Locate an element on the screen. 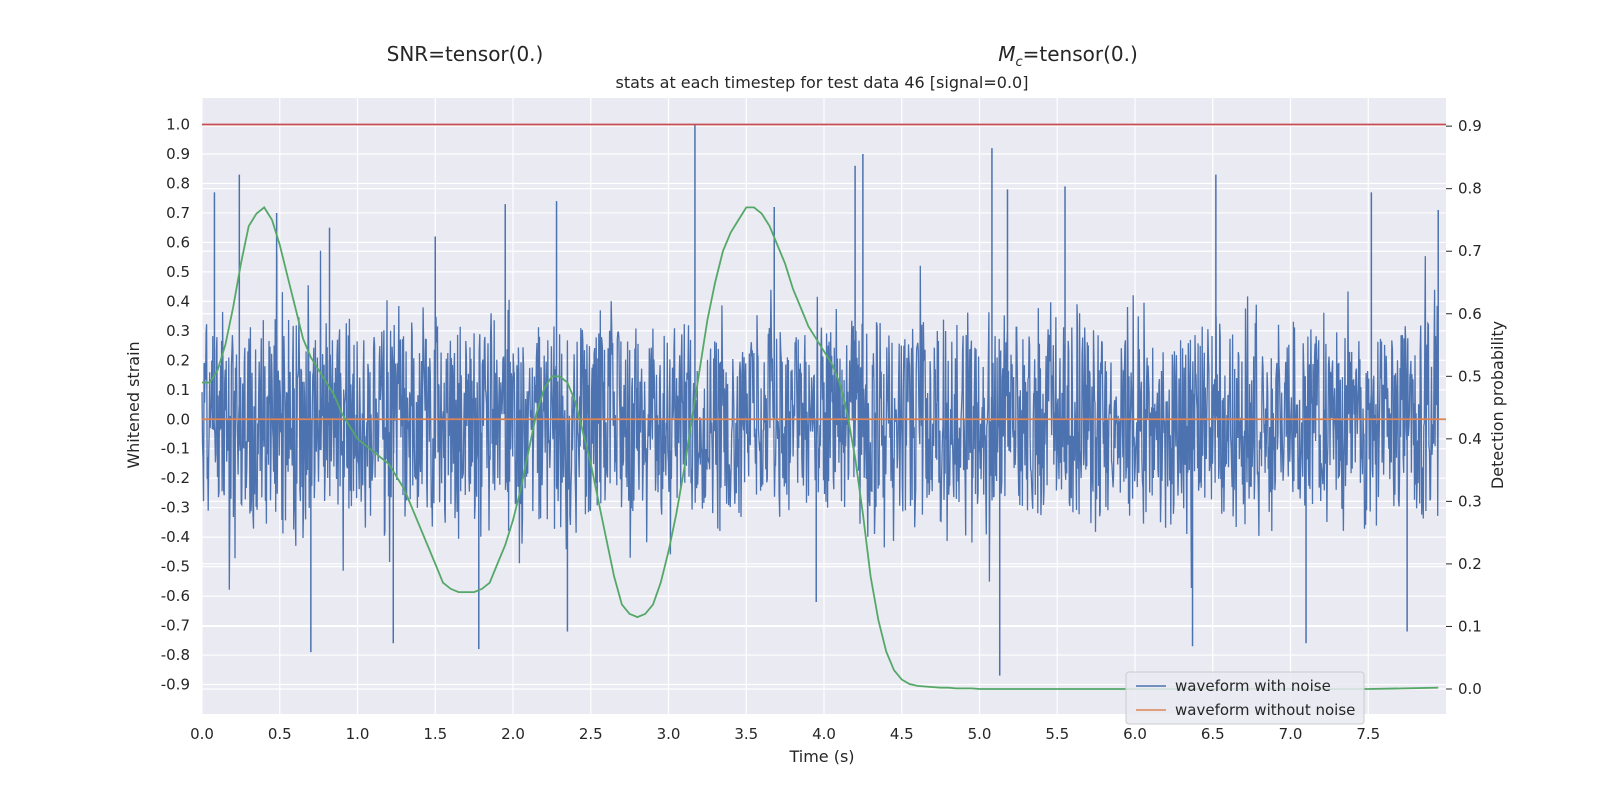 The height and width of the screenshot is (800, 1600). left-y-tick-label: -0.5 is located at coordinates (175, 567).